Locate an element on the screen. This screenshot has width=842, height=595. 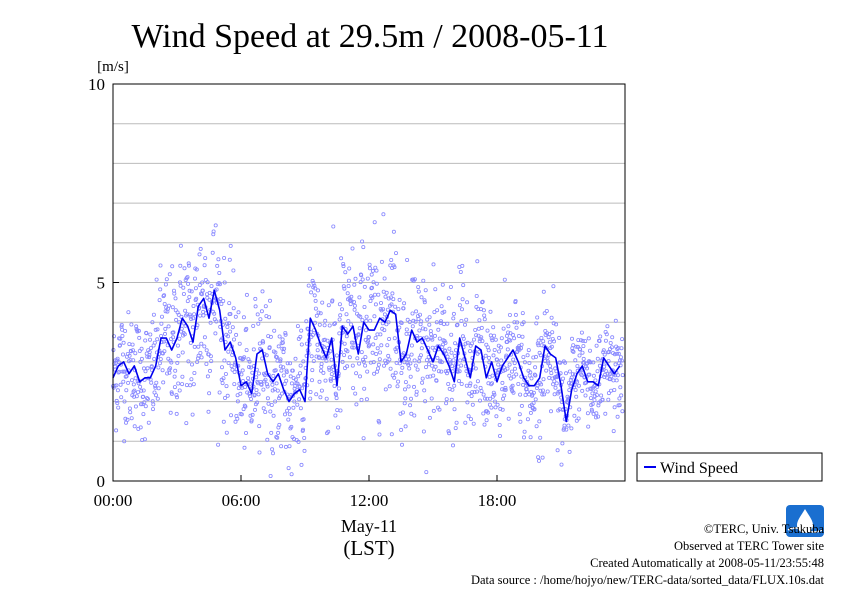
x-tick-label: 12:00 is located at coordinates (369, 500).